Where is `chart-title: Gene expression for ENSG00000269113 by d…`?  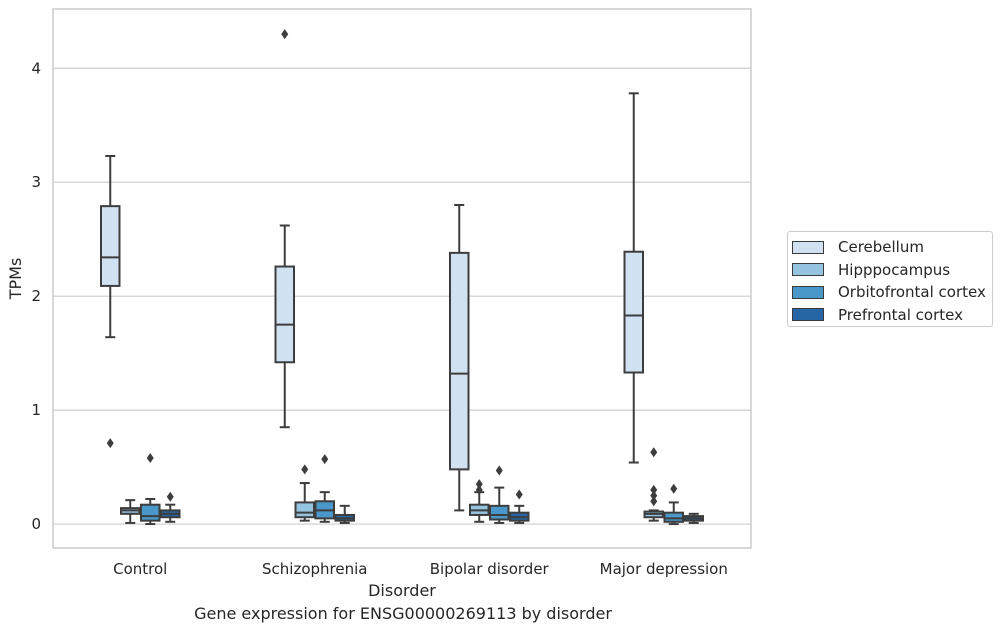 chart-title: Gene expression for ENSG00000269113 by d… is located at coordinates (403, 613).